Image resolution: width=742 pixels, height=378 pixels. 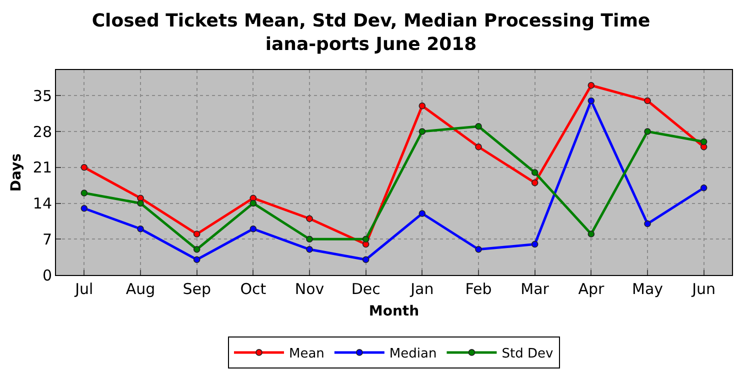 What do you see at coordinates (648, 289) in the screenshot?
I see `x-tick-label: May` at bounding box center [648, 289].